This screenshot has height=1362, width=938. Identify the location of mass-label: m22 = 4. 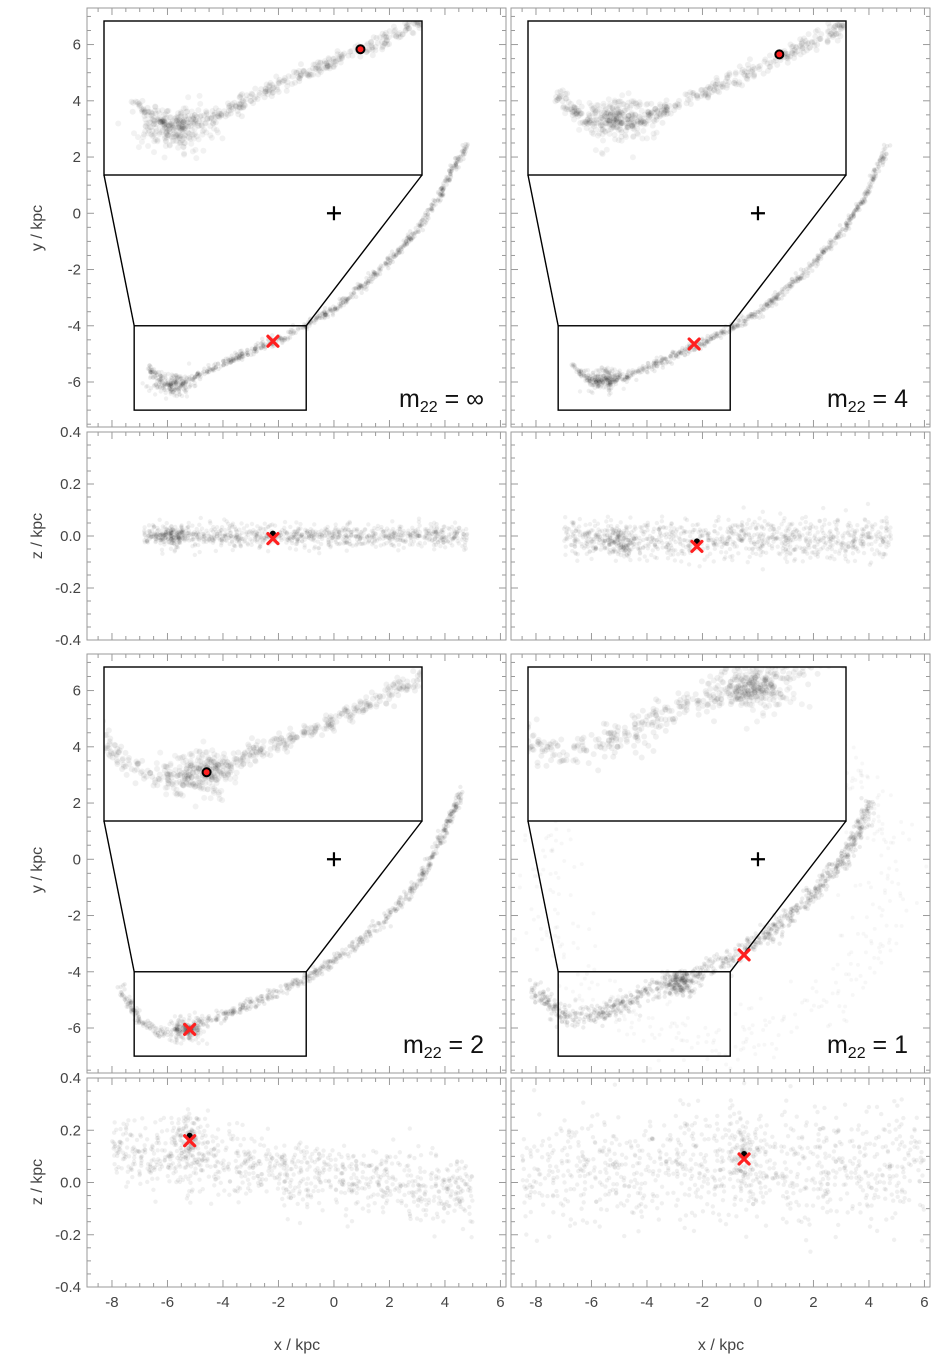
(867, 400).